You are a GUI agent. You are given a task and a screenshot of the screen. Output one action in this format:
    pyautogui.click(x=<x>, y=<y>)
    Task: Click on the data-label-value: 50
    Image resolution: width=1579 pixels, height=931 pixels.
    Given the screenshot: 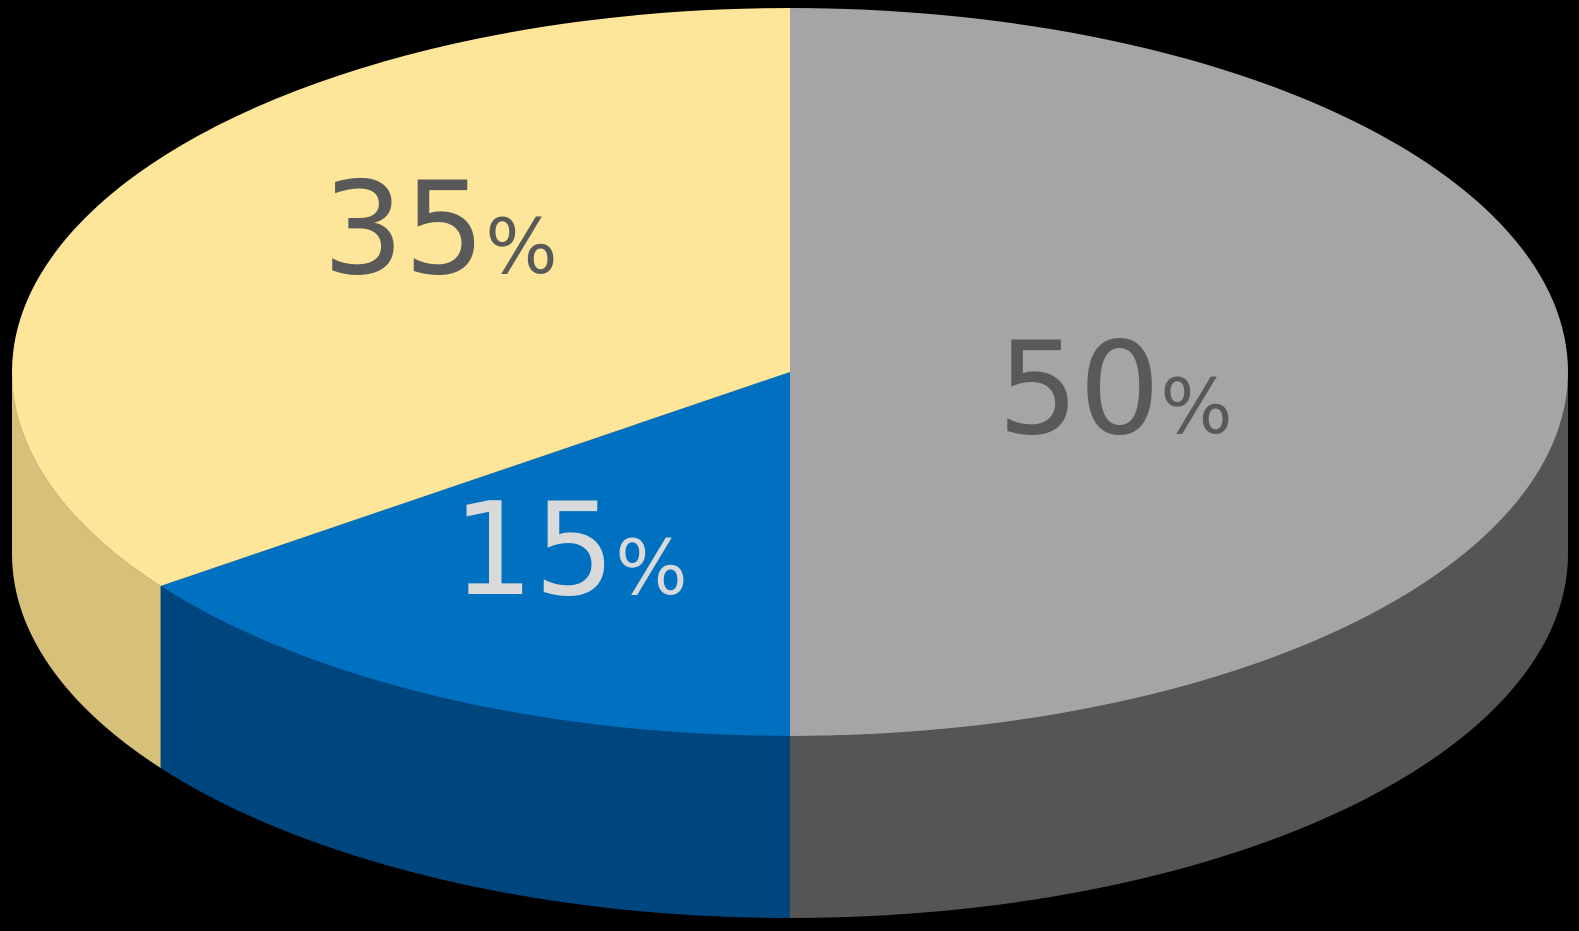 What is the action you would take?
    pyautogui.click(x=1078, y=389)
    